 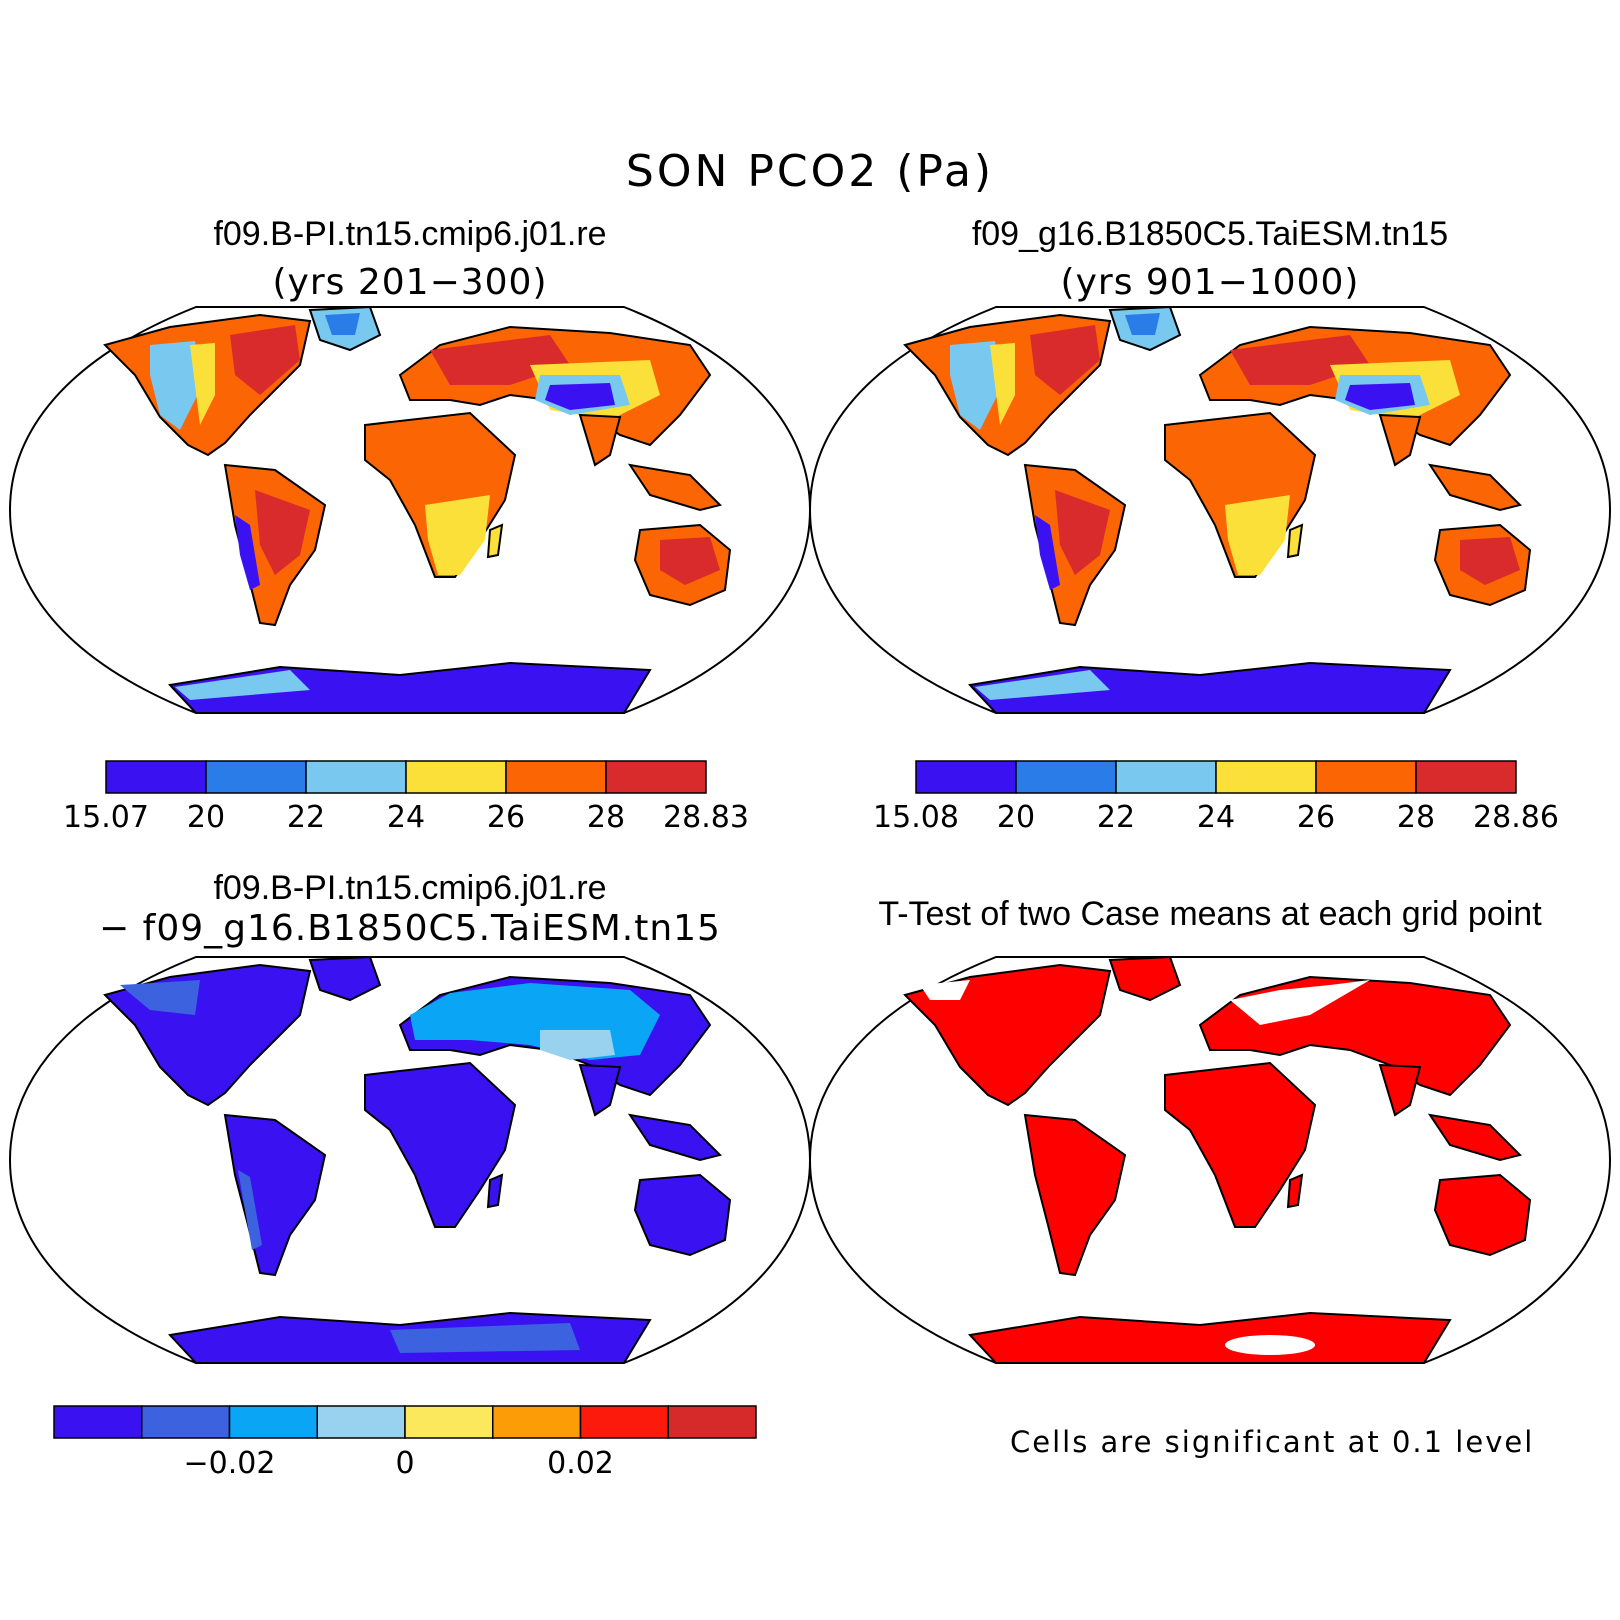 What do you see at coordinates (1210, 234) in the screenshot?
I see `panel-2-title: f09_g16.B1850C5.TaiESM.tn15` at bounding box center [1210, 234].